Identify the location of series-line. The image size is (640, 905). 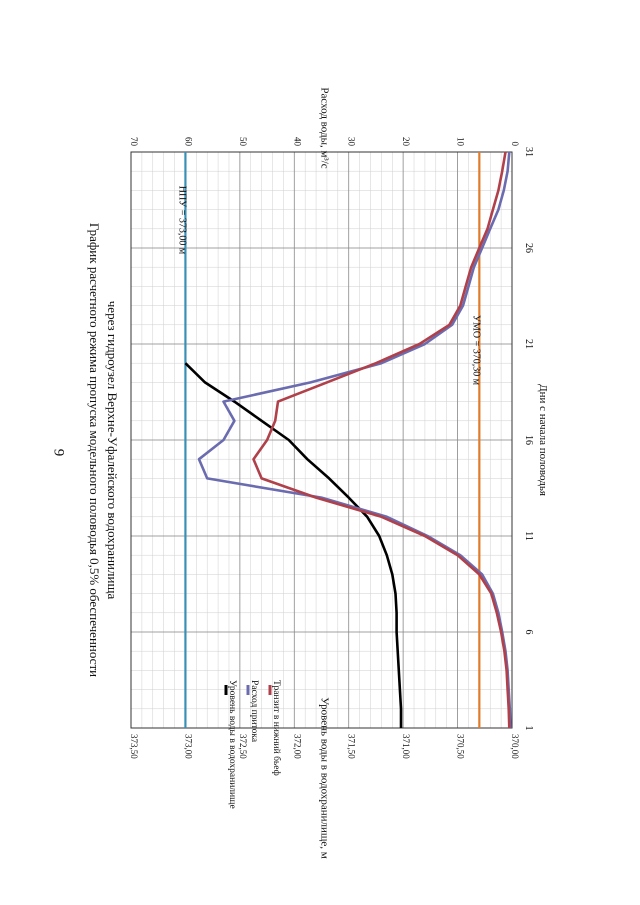
(293, 545).